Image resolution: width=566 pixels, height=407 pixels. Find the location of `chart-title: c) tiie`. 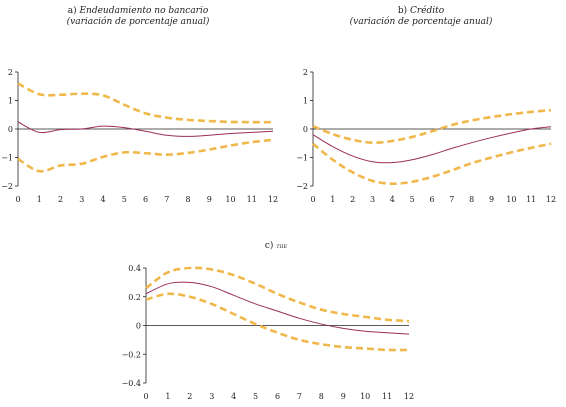

chart-title: c) tiie is located at coordinates (276, 245).